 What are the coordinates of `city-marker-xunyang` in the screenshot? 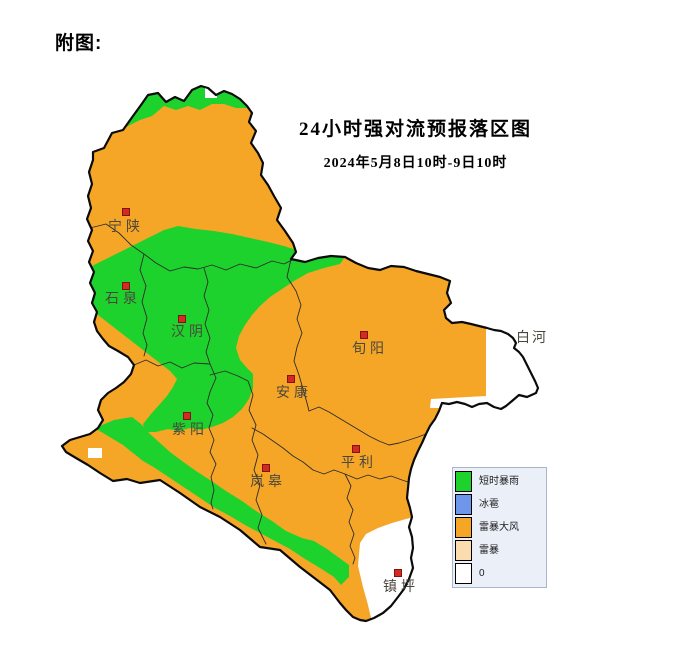 It's located at (364, 335).